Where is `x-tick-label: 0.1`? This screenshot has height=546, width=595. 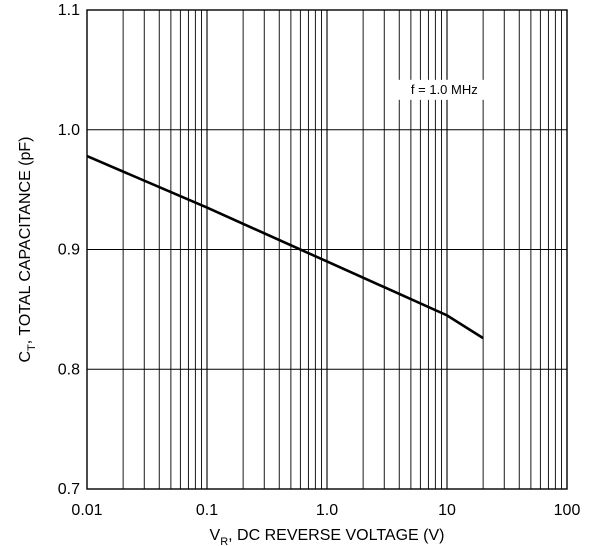 x-tick-label: 0.1 is located at coordinates (207, 510).